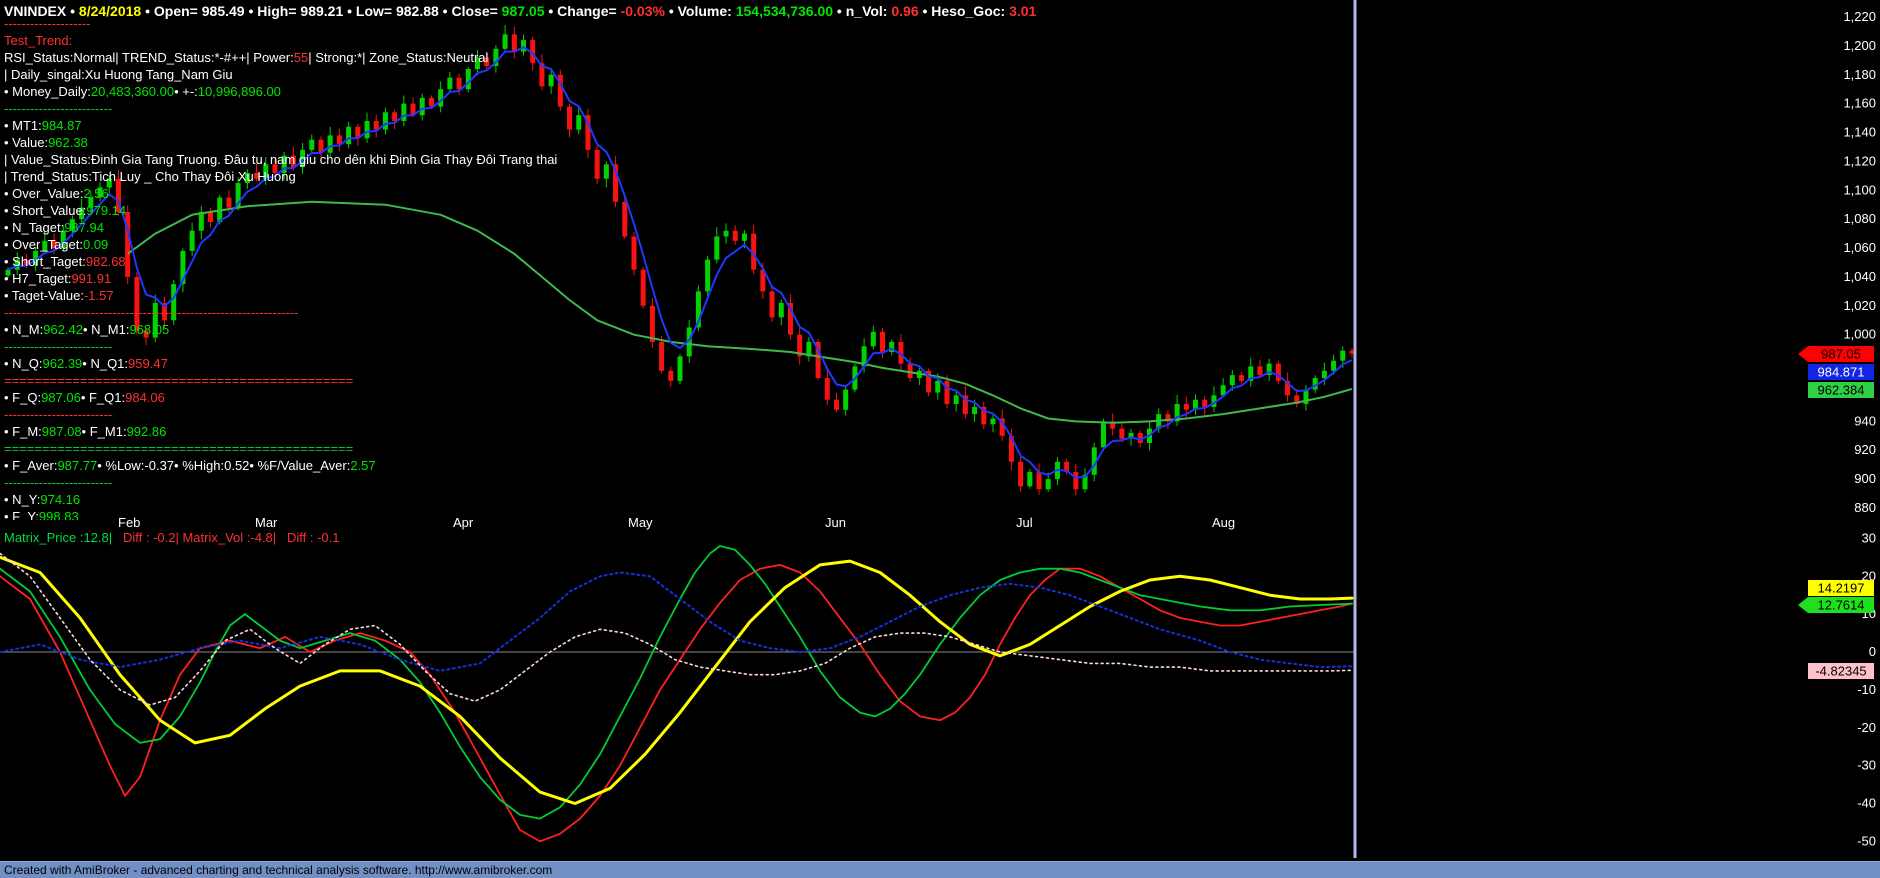 The image size is (1880, 878). What do you see at coordinates (149, 329) in the screenshot?
I see `overlay-segment: 968.05` at bounding box center [149, 329].